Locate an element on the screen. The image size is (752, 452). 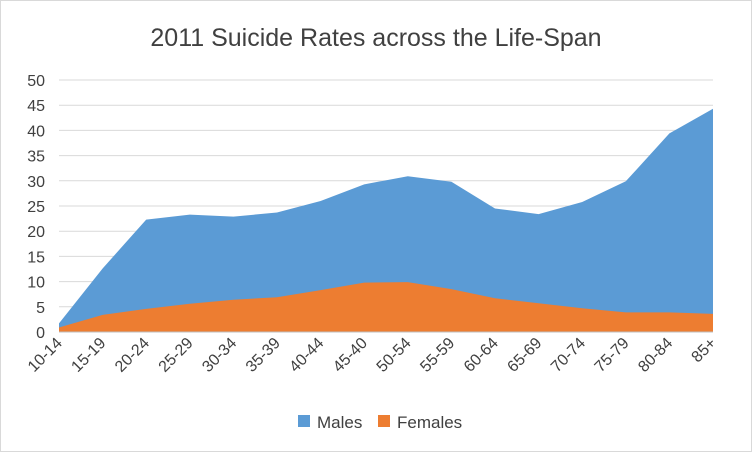
x-tick-label: 70-74 is located at coordinates (568, 355).